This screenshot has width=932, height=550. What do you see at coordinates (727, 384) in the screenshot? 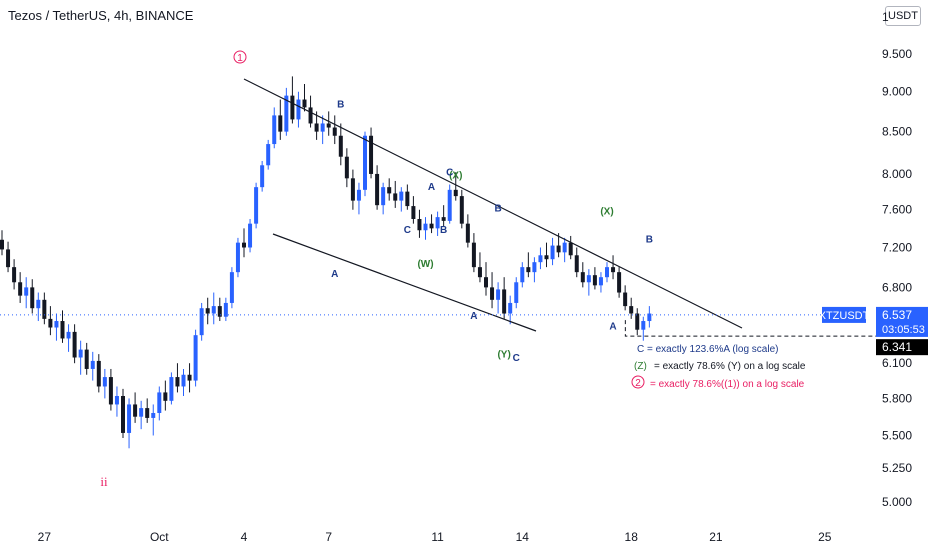
I see `legend-2: = exactly 78.6%((1)) on a log scale` at bounding box center [727, 384].